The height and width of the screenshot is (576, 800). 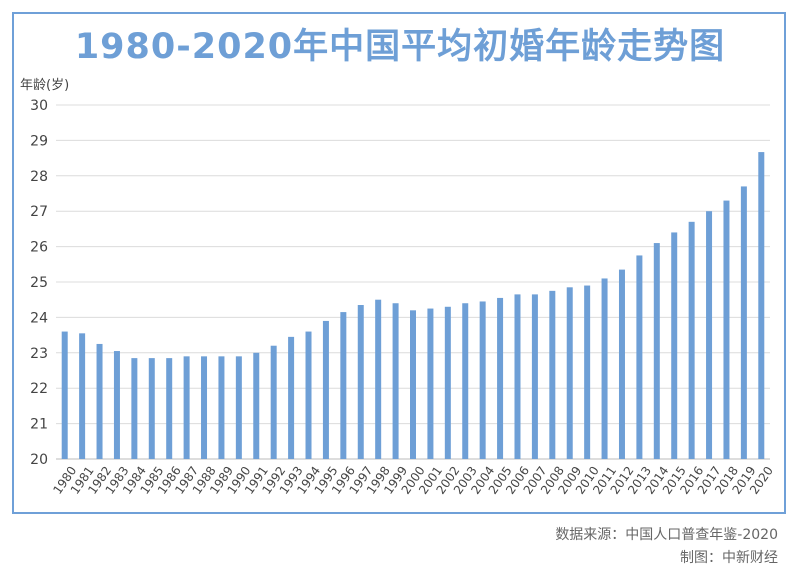 I want to click on y-tick-label: 26, so click(x=39, y=248).